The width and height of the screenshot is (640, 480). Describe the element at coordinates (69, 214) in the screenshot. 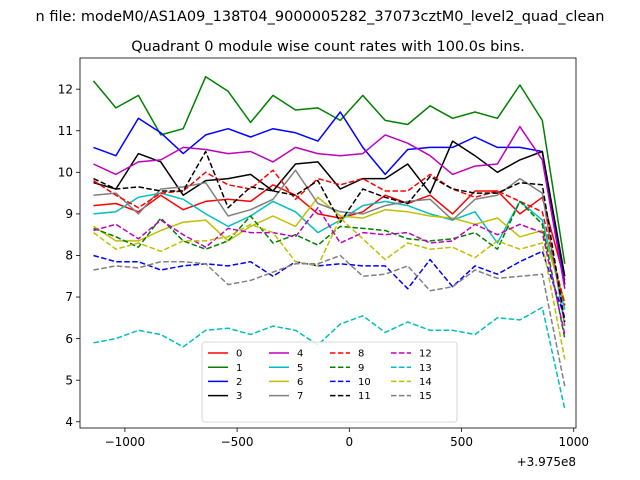

I see `y-tick-label: 9` at that location.